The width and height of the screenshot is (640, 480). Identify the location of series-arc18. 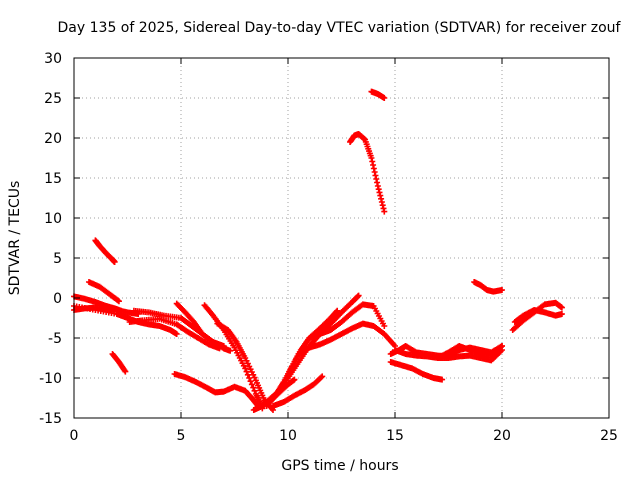
(298, 391).